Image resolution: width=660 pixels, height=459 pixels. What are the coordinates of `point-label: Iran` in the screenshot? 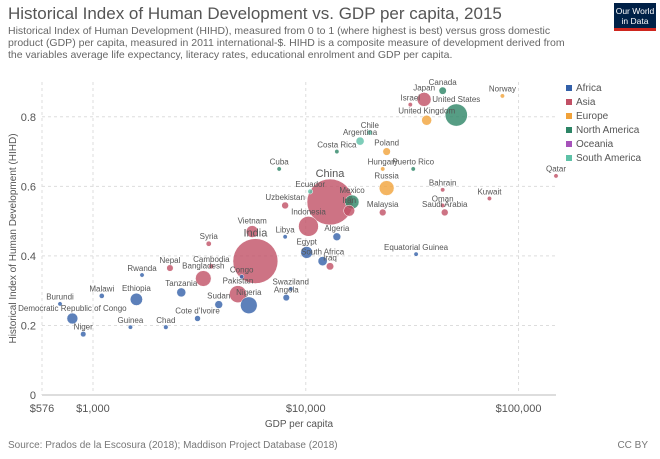 It's located at (349, 200).